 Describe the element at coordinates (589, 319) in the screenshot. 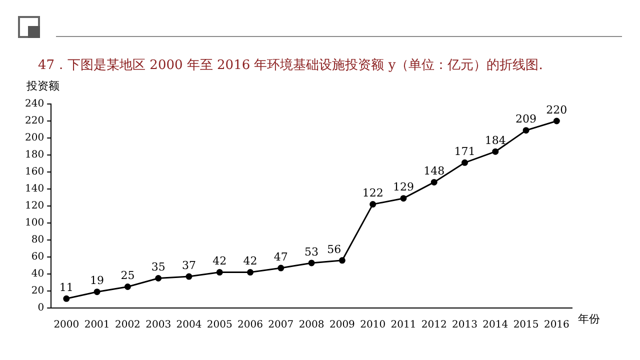

I see `x-axis-title: 年份` at that location.